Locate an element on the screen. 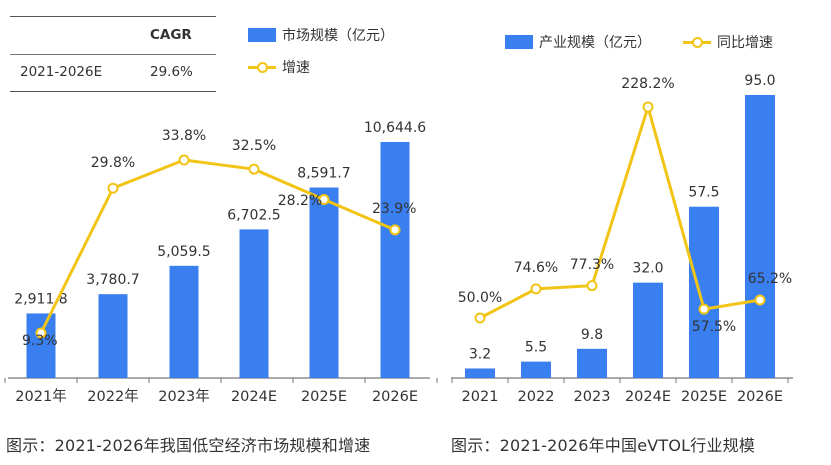 The height and width of the screenshot is (465, 831). growth-value-label: 50.0% is located at coordinates (480, 298).